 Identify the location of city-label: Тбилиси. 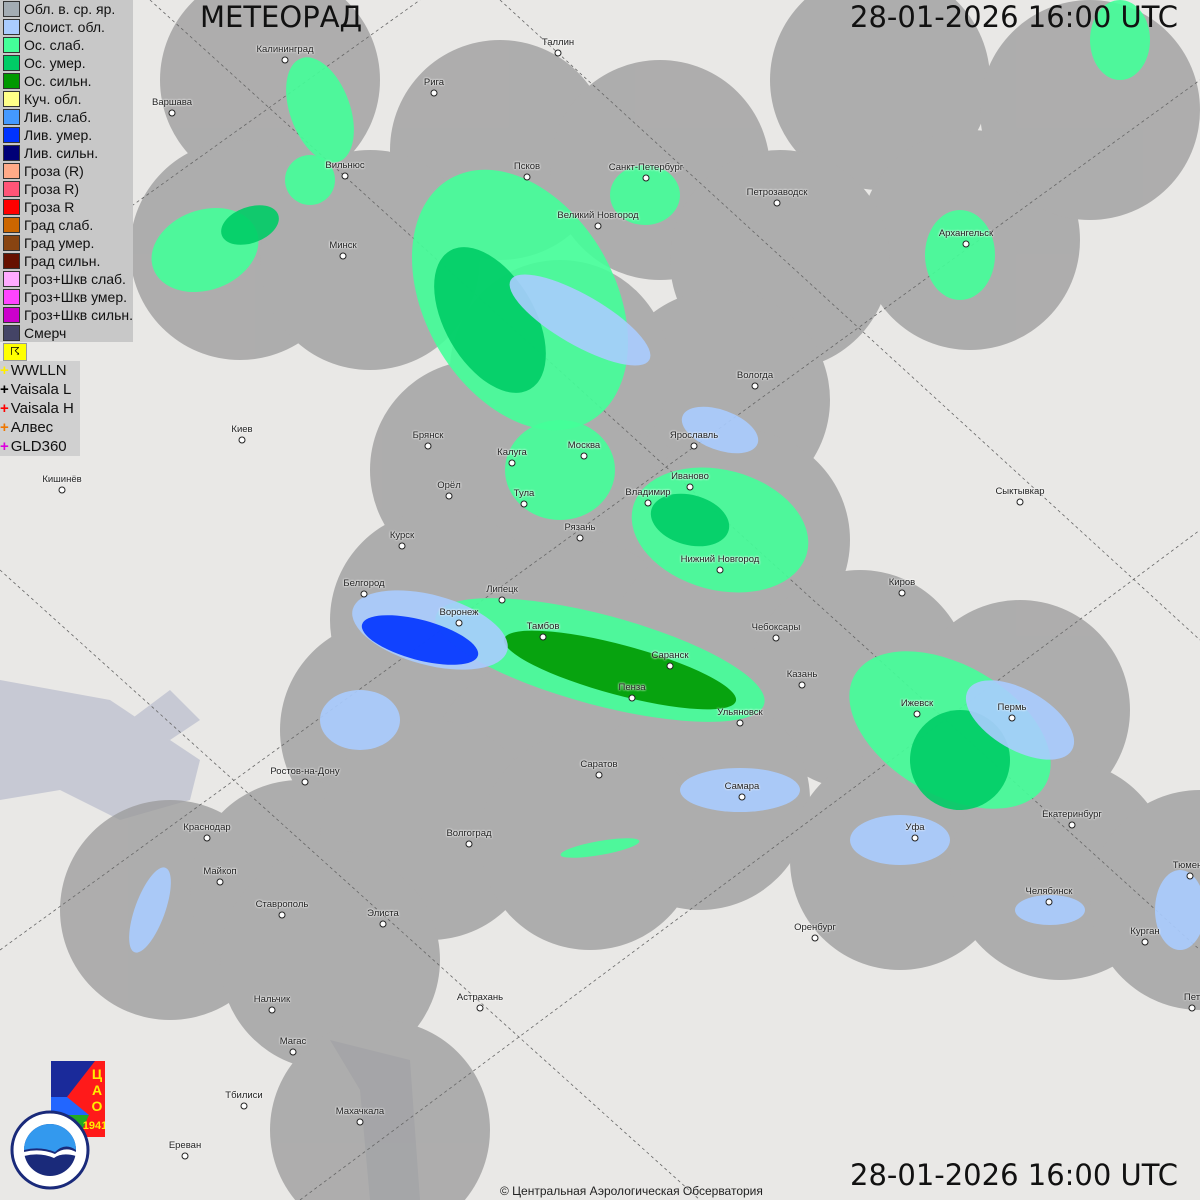
(244, 1095).